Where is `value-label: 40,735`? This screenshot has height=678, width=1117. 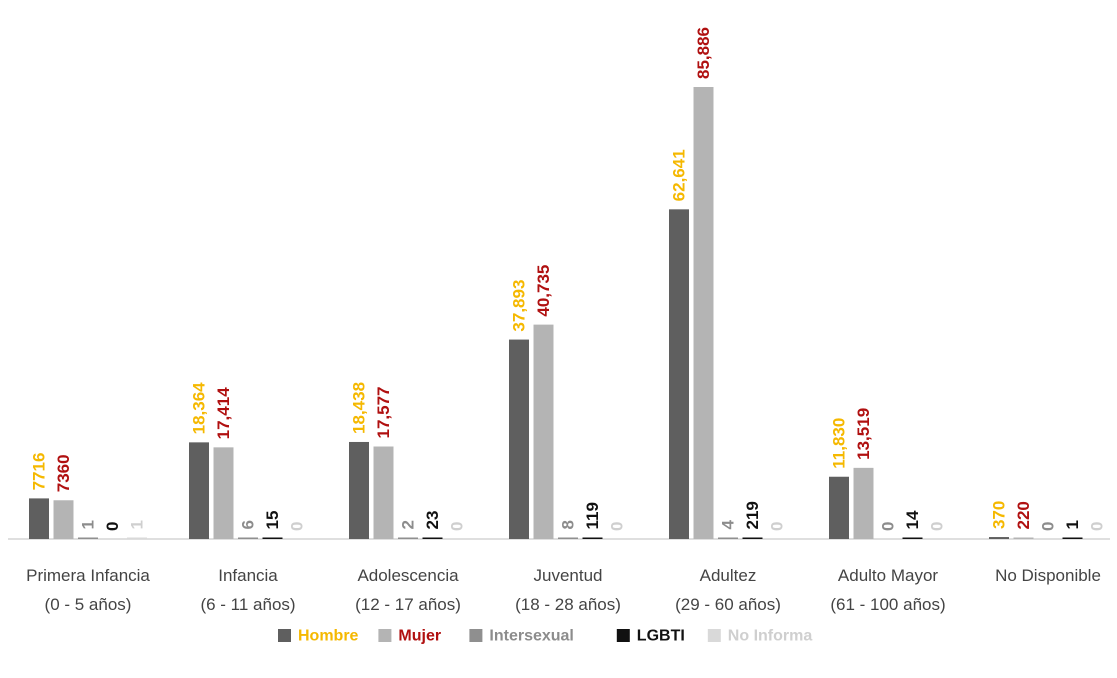
value-label: 40,735 is located at coordinates (543, 291).